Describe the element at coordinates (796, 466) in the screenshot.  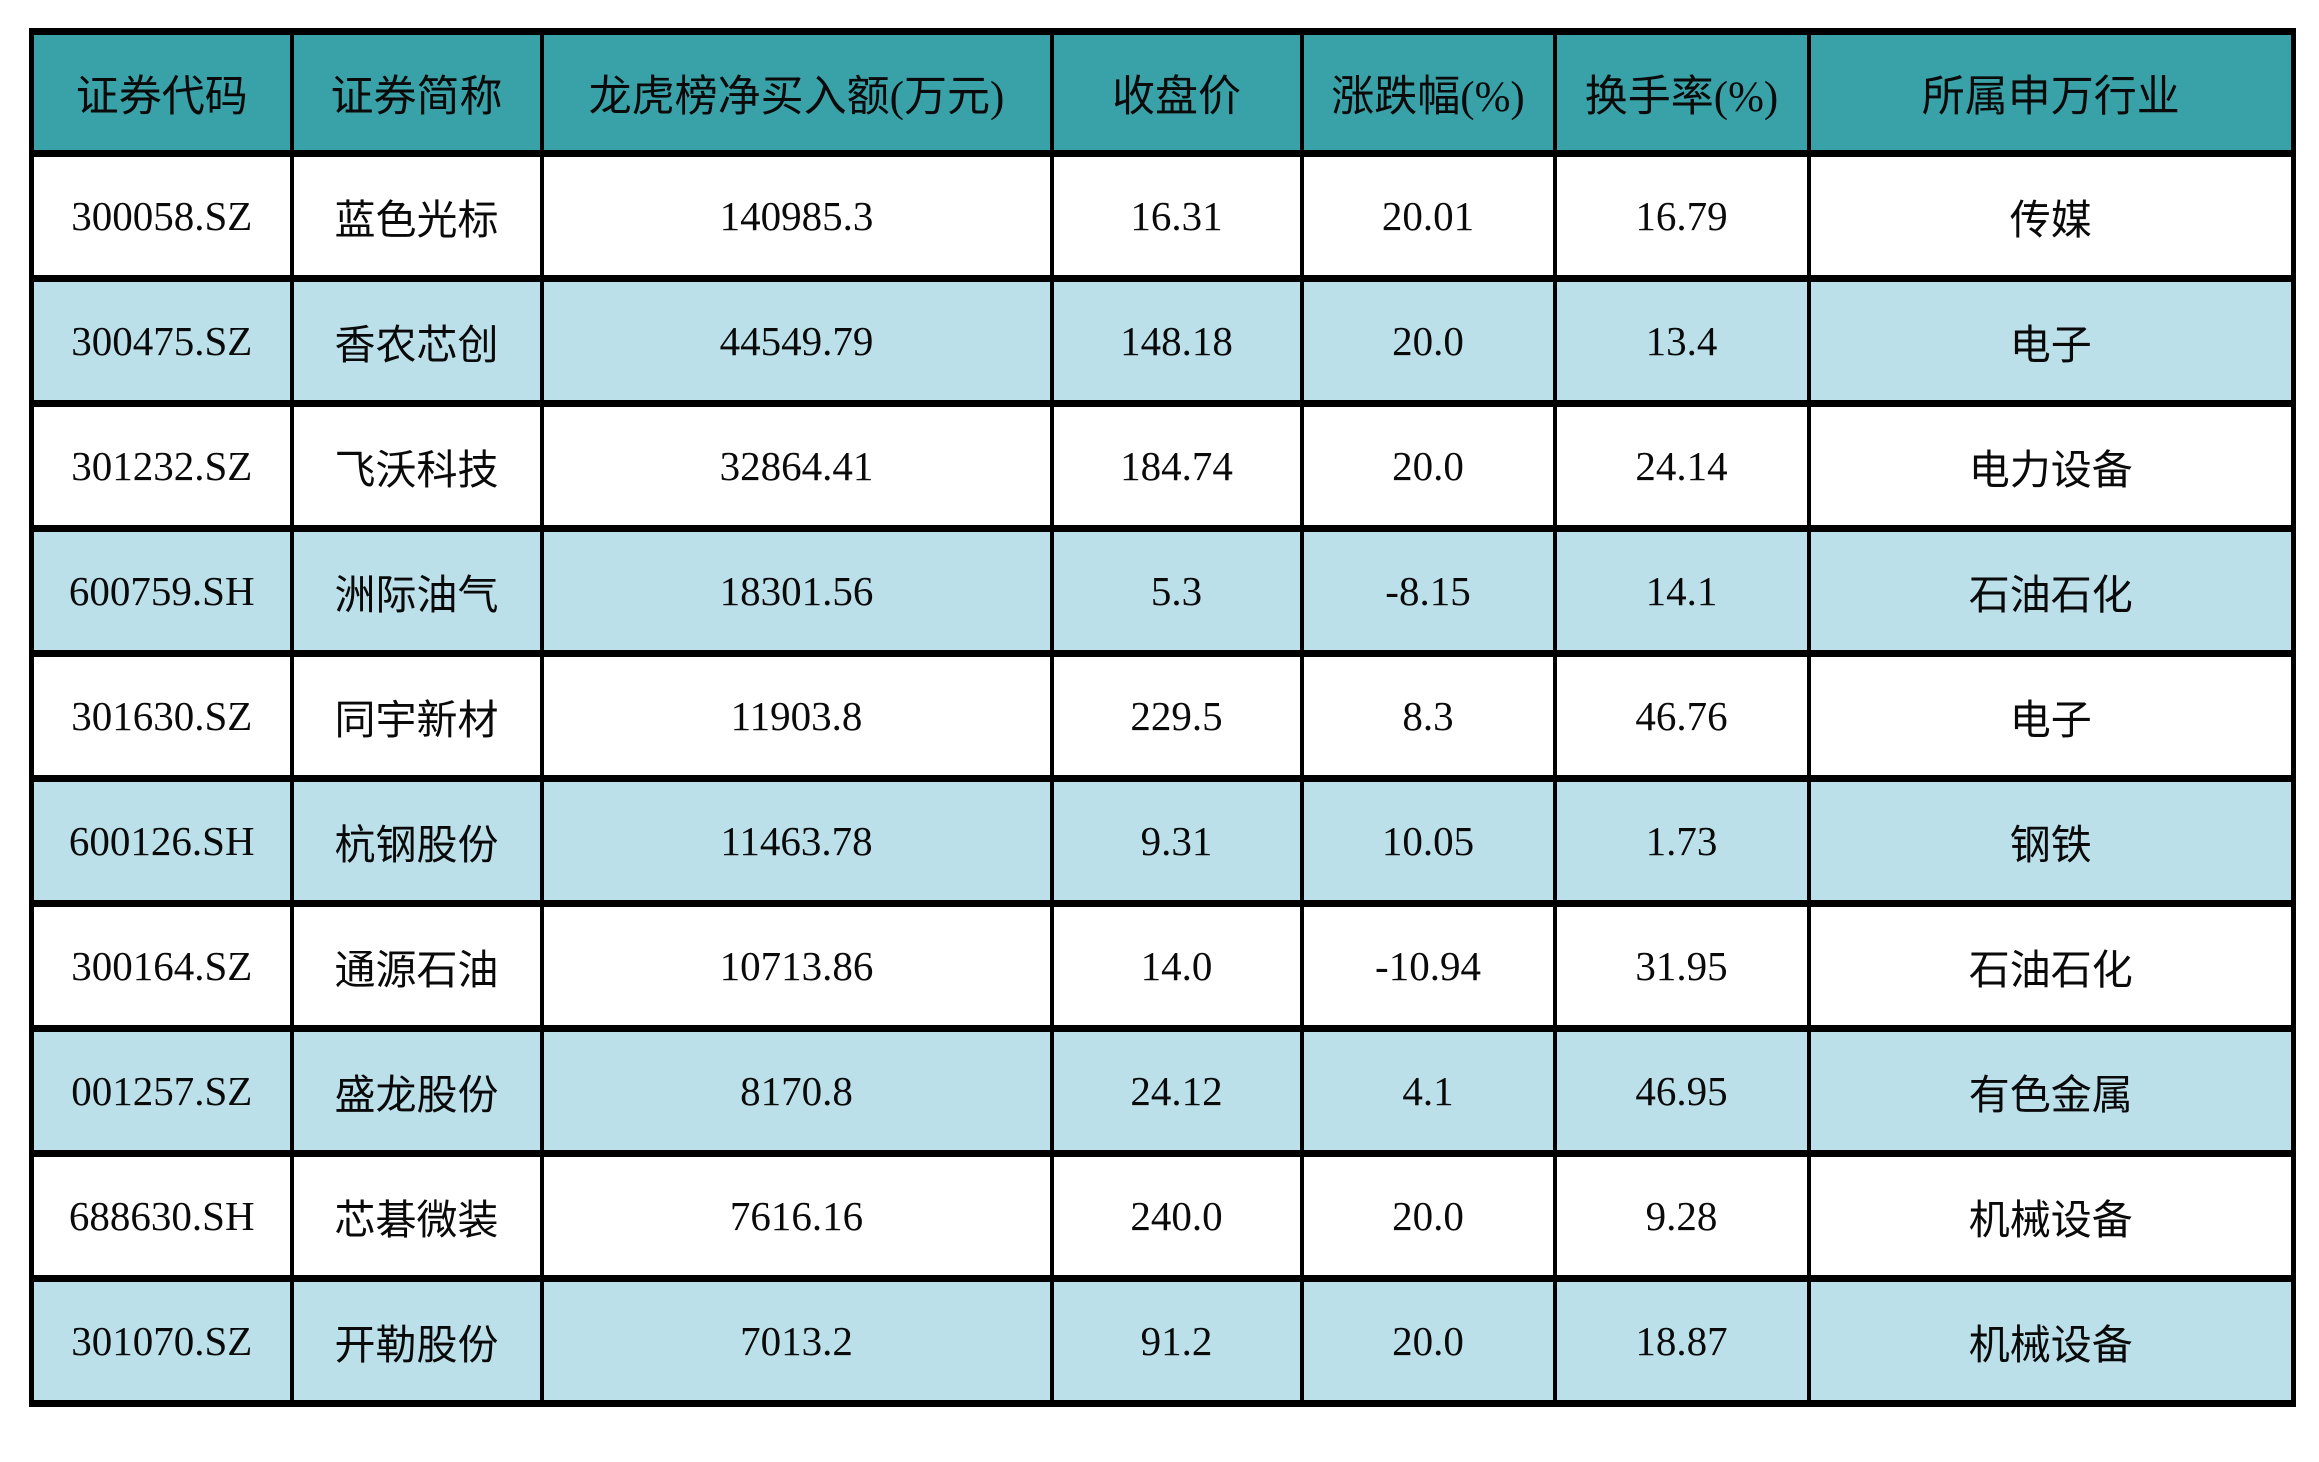
I see `table-cell: 32864.41` at that location.